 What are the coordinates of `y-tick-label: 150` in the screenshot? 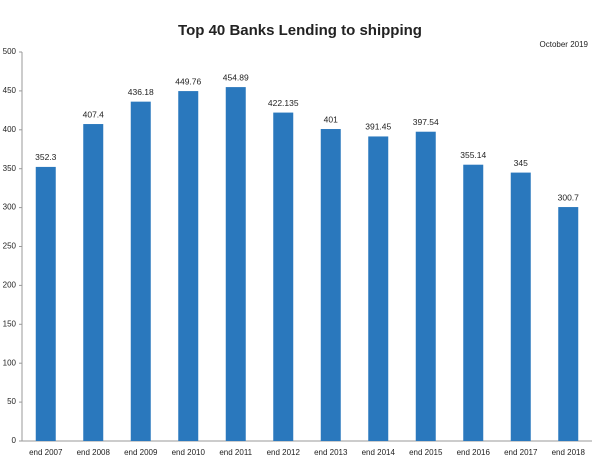 It's located at (10, 323).